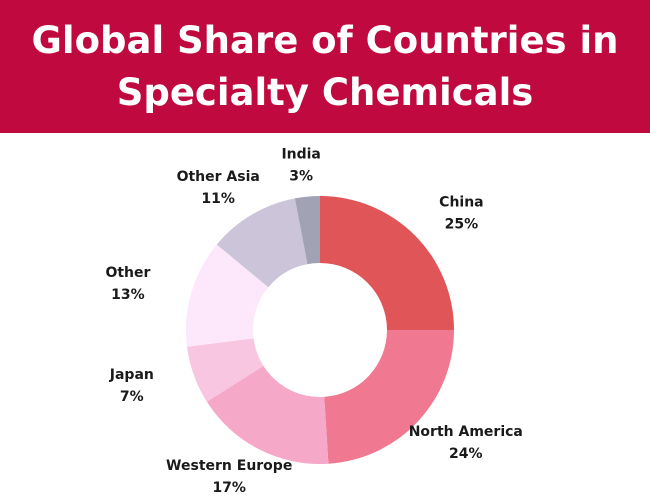 Image resolution: width=650 pixels, height=500 pixels. Describe the element at coordinates (132, 397) in the screenshot. I see `slice-value-label: 7%` at that location.